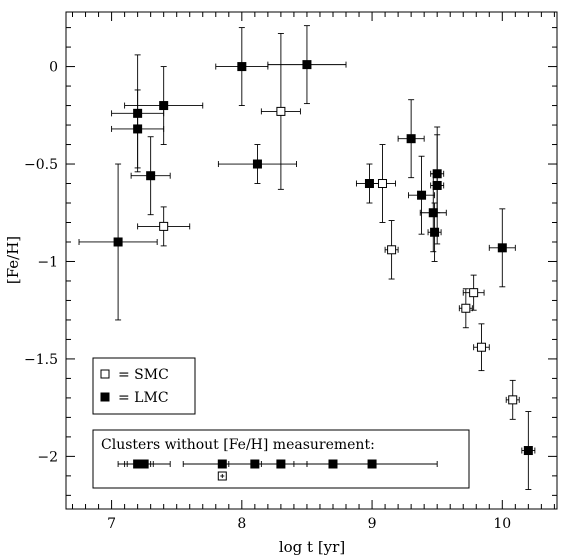 This screenshot has height=559, width=570. What do you see at coordinates (41, 165) in the screenshot?
I see `y-tick-label: −0.5` at bounding box center [41, 165].